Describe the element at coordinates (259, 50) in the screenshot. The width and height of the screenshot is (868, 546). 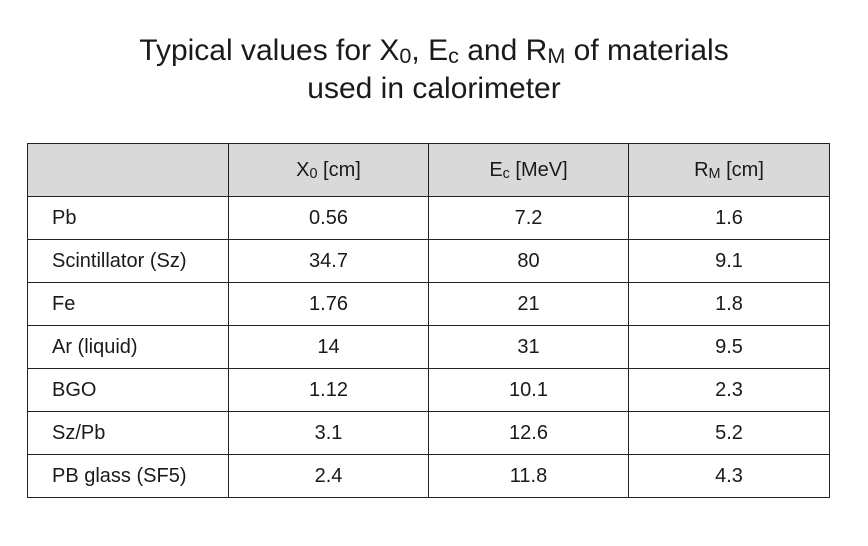
I see `title-prefix: Typical values for` at that location.